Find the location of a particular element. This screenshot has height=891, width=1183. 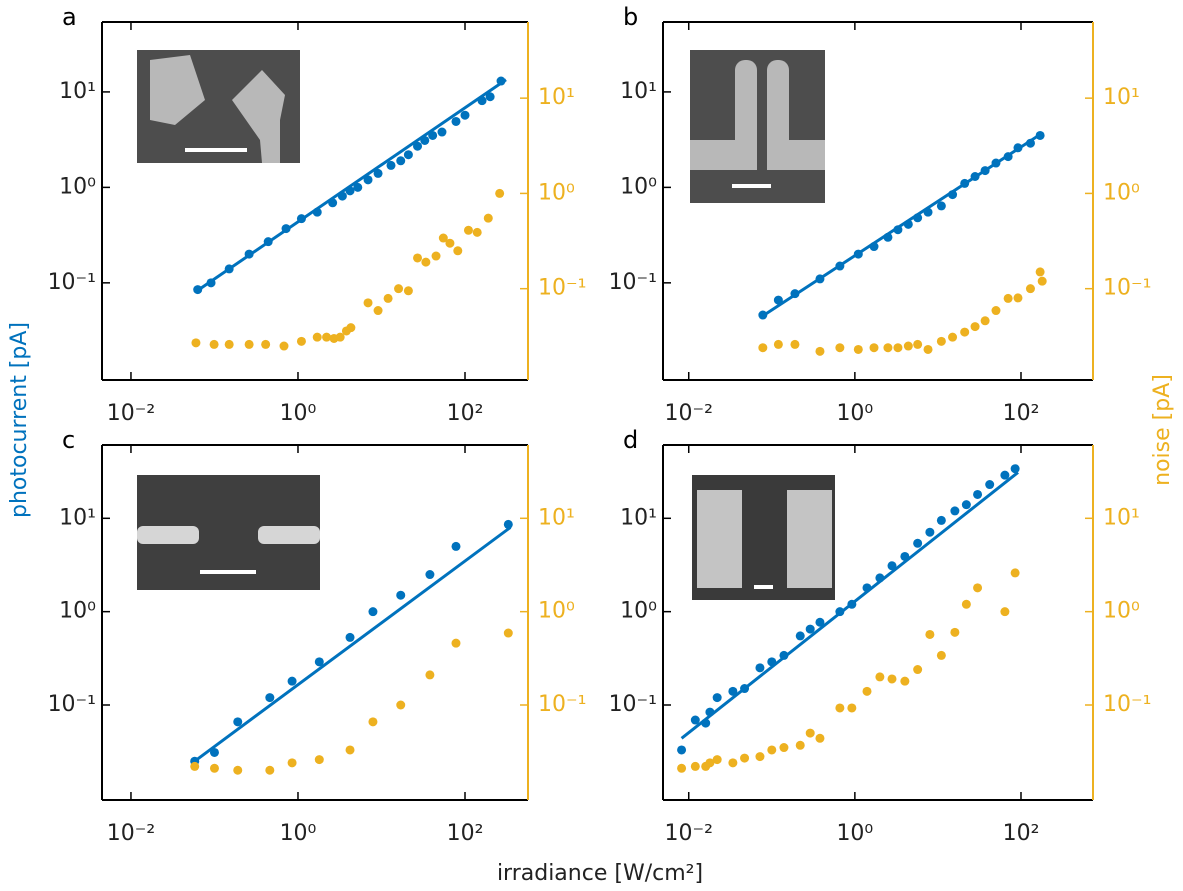

y-axis-title: photocurrent [pA] is located at coordinates (19, 420).